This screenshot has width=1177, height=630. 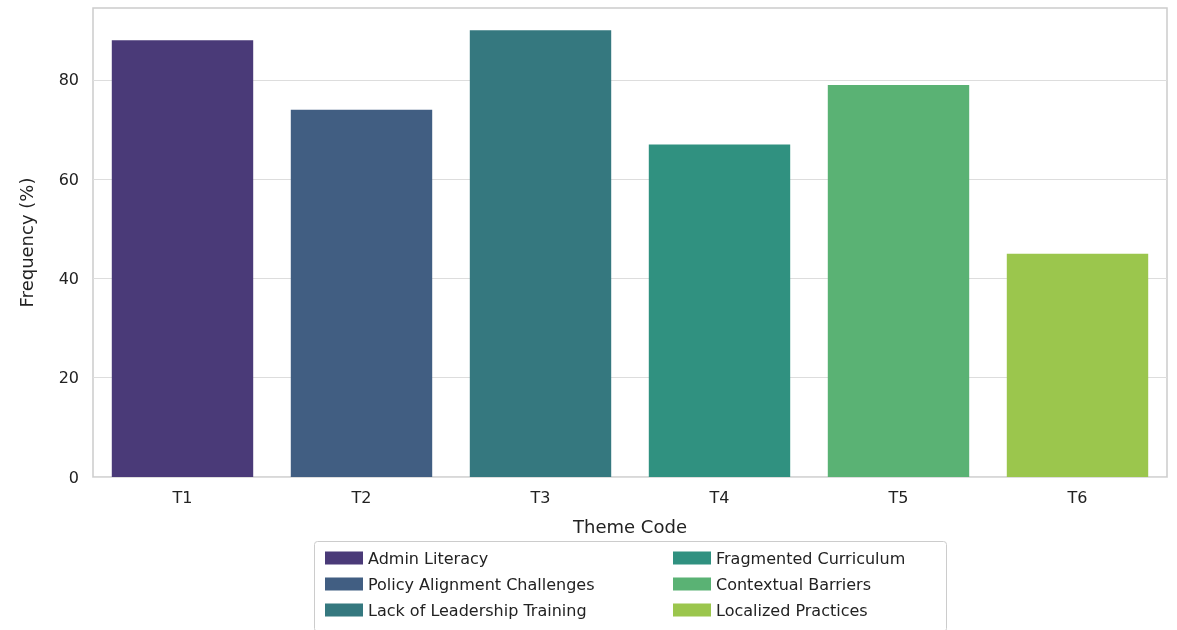 I want to click on legend-label: Contextual Barriers, so click(x=794, y=584).